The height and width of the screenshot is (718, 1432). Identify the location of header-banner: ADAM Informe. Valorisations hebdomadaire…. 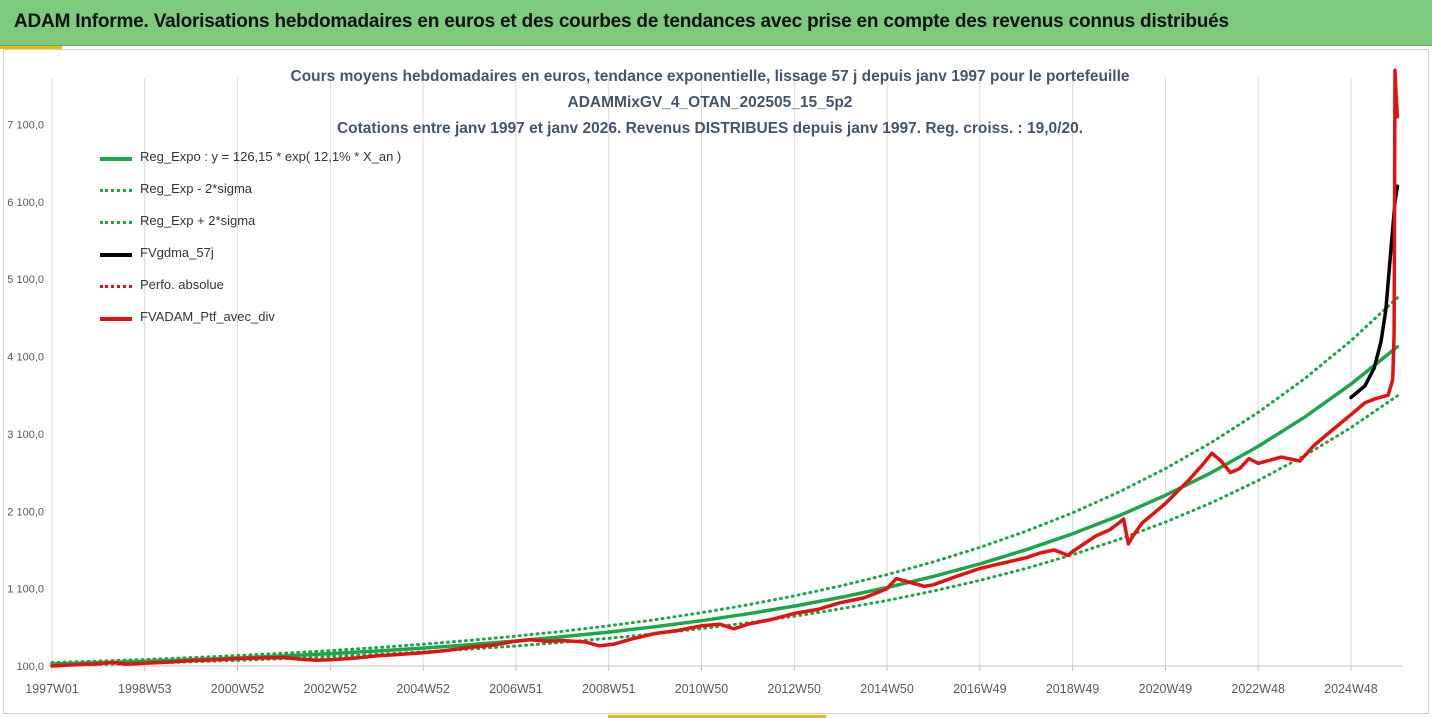
(716, 23).